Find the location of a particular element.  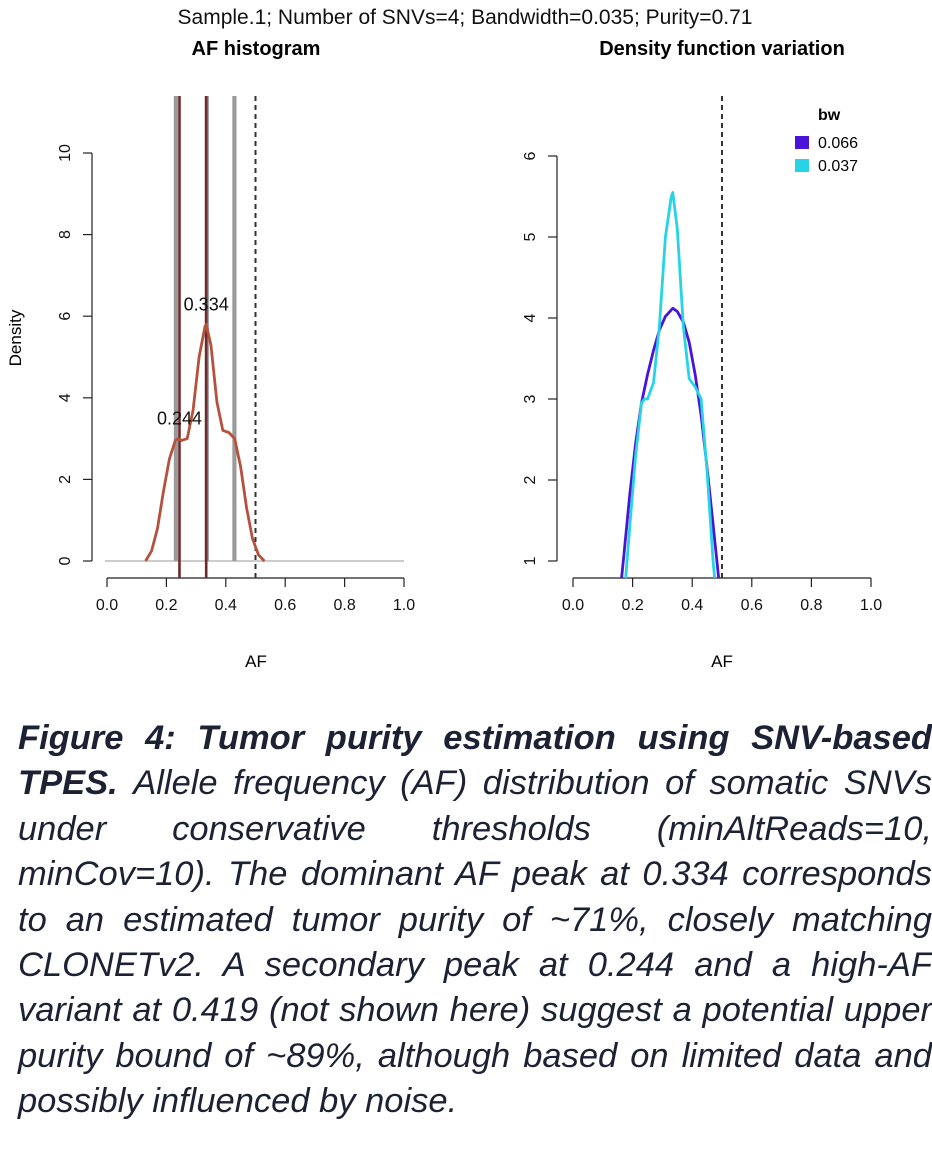

left-y-tick-label: 8 is located at coordinates (65, 234).